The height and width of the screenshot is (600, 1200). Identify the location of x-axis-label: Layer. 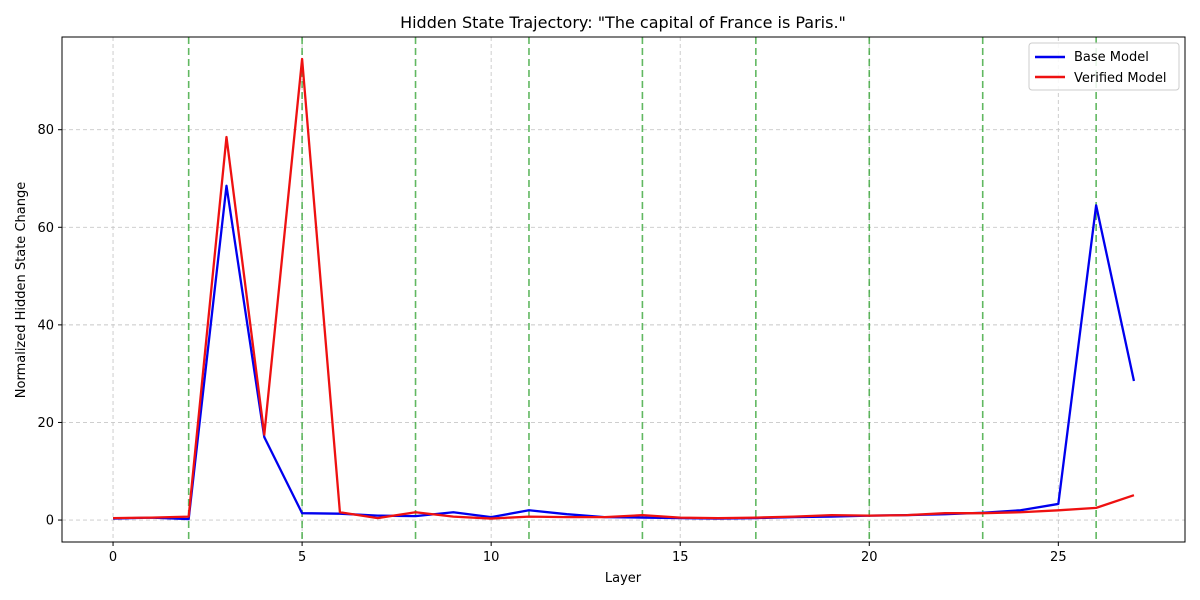
(623, 578).